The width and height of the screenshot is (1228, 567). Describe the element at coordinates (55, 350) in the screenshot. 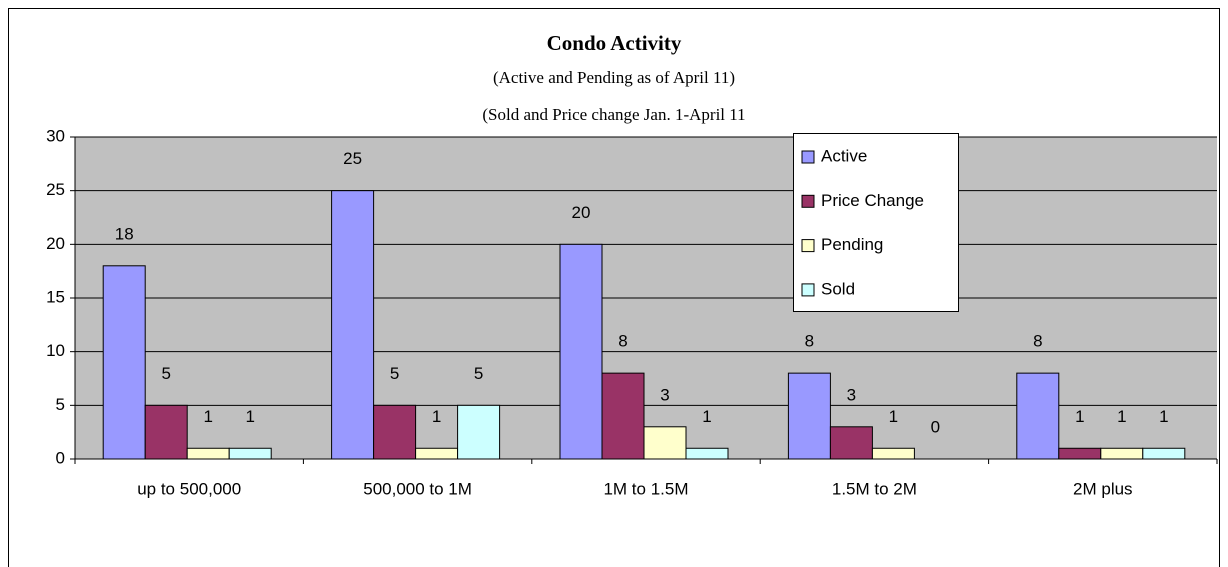

I see `y-tick-label: 10` at that location.